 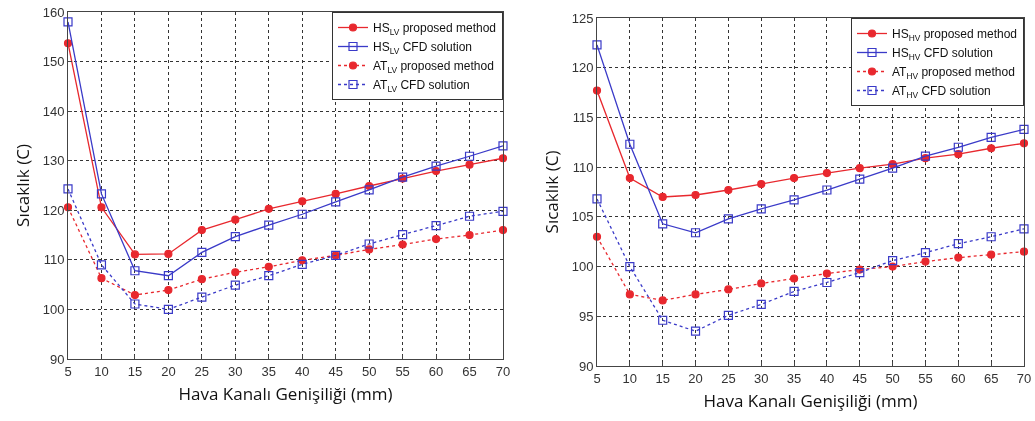 I want to click on legend-label: AT$_{LV}$ CFD solution, so click(x=421, y=86).